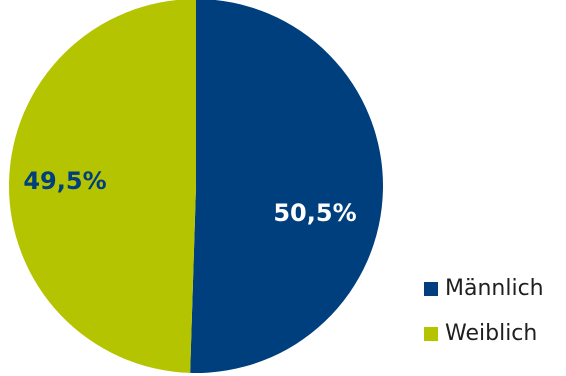  I want to click on slice-label-weiblich: 49,5%, so click(64, 181).